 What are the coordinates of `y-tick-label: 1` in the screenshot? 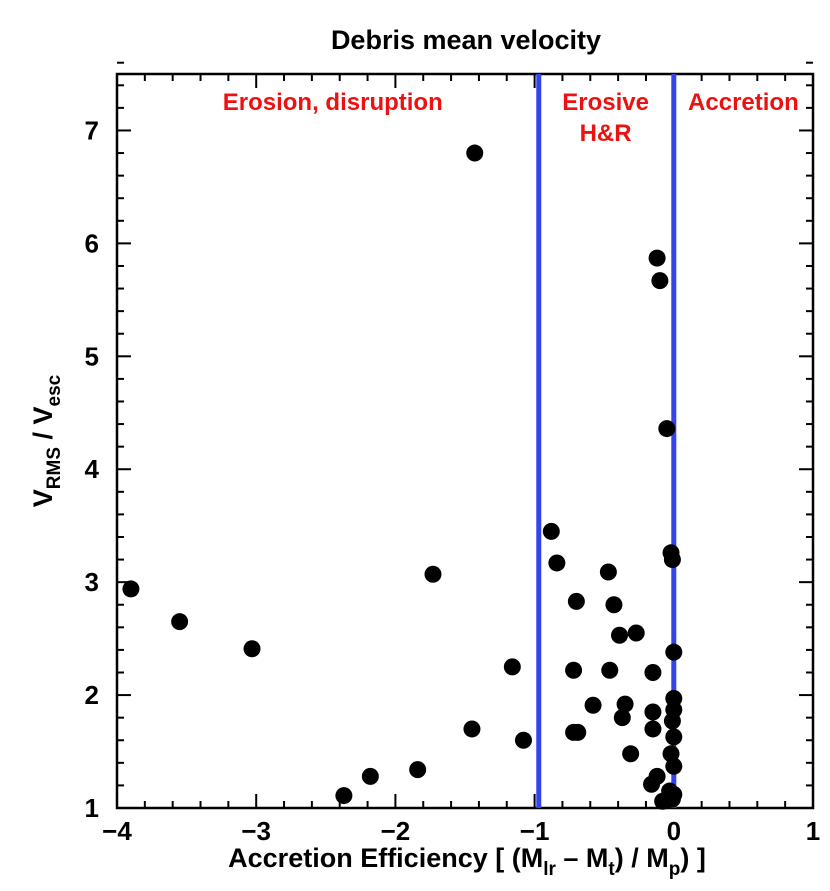 It's located at (92, 808).